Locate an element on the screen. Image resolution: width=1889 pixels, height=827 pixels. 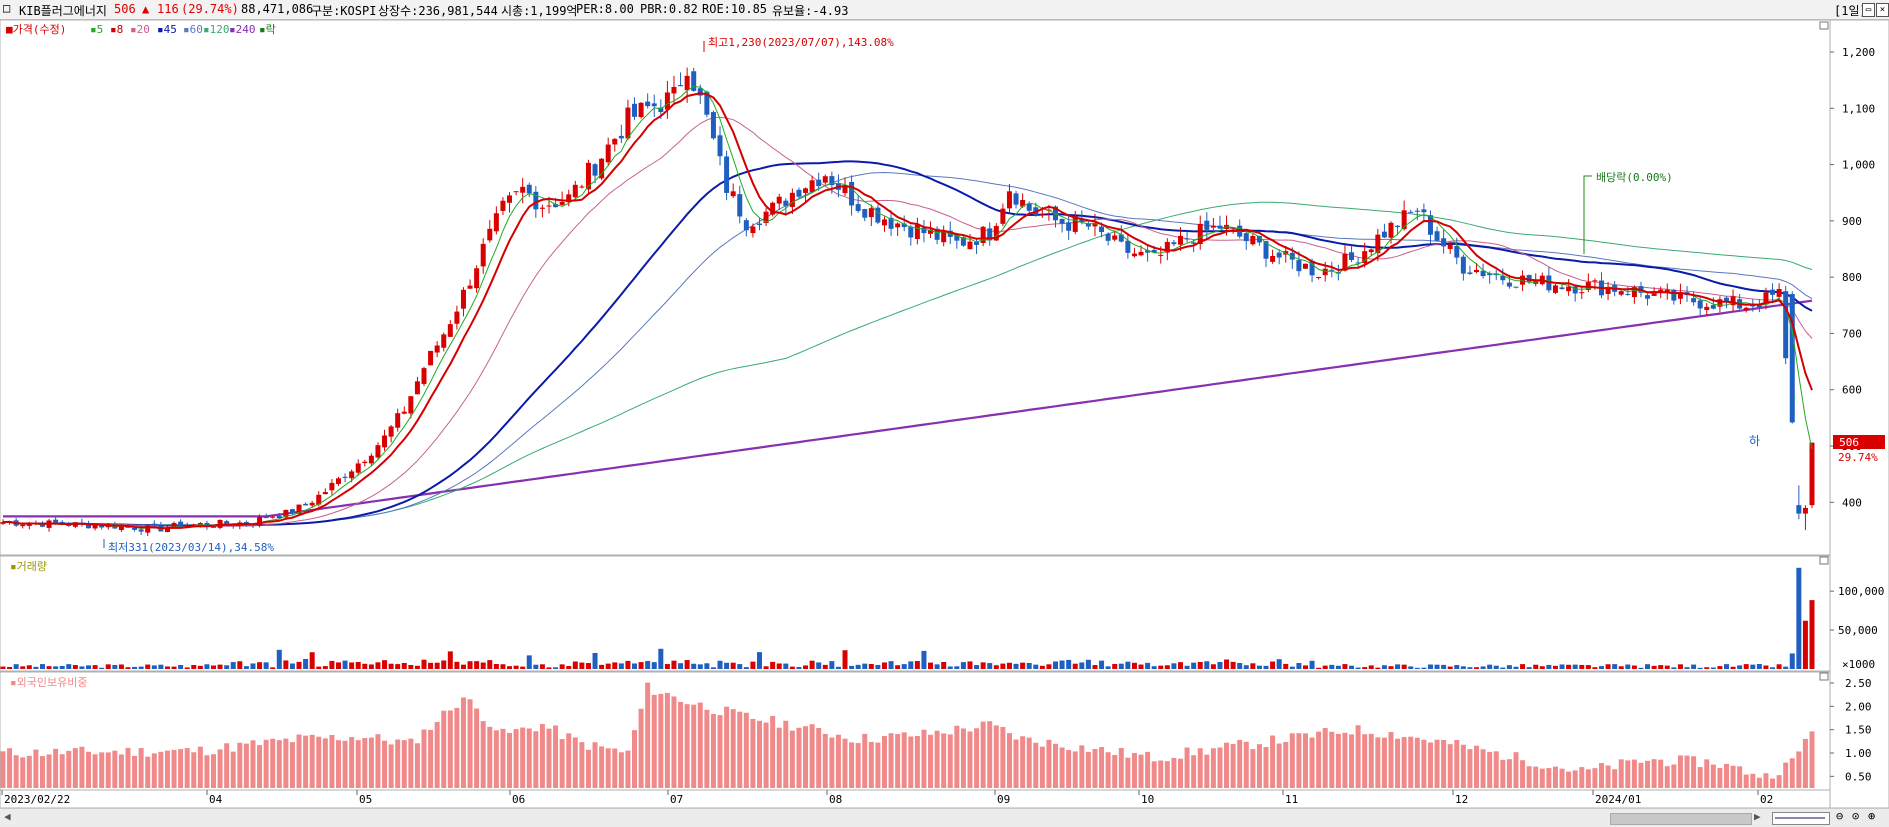
scroll-left-icon: ◀ is located at coordinates (7, 816).